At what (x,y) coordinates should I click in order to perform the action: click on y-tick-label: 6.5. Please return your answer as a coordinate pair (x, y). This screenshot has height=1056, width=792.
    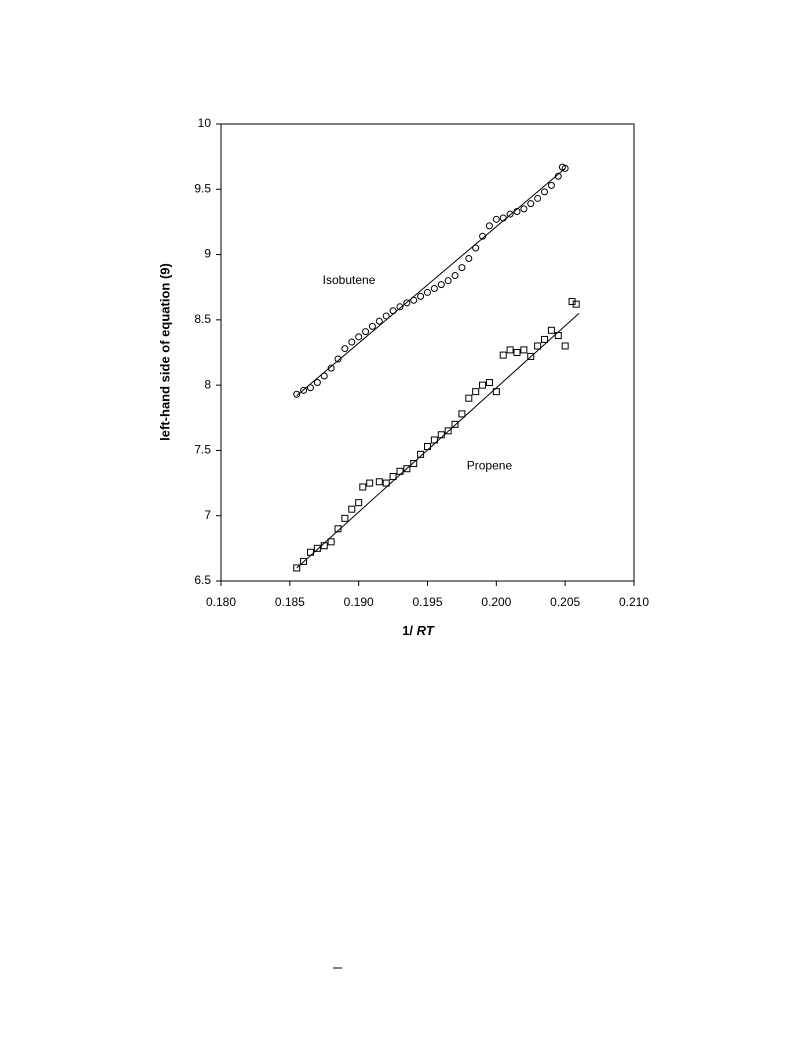
    Looking at the image, I should click on (202, 580).